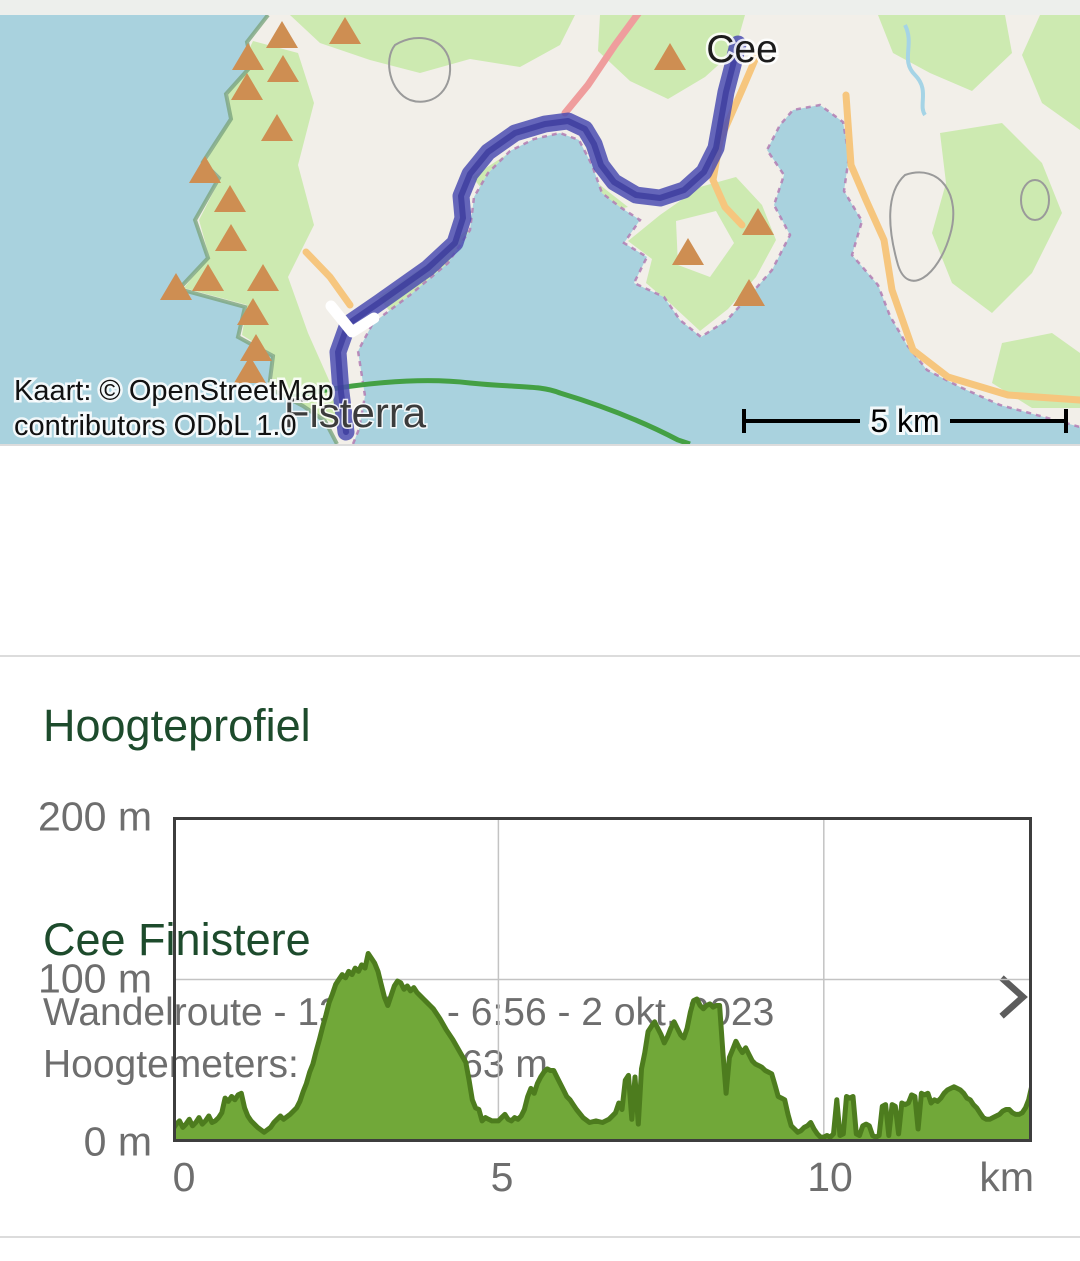  What do you see at coordinates (117, 1141) in the screenshot?
I see `y-tick-0: 0 m` at bounding box center [117, 1141].